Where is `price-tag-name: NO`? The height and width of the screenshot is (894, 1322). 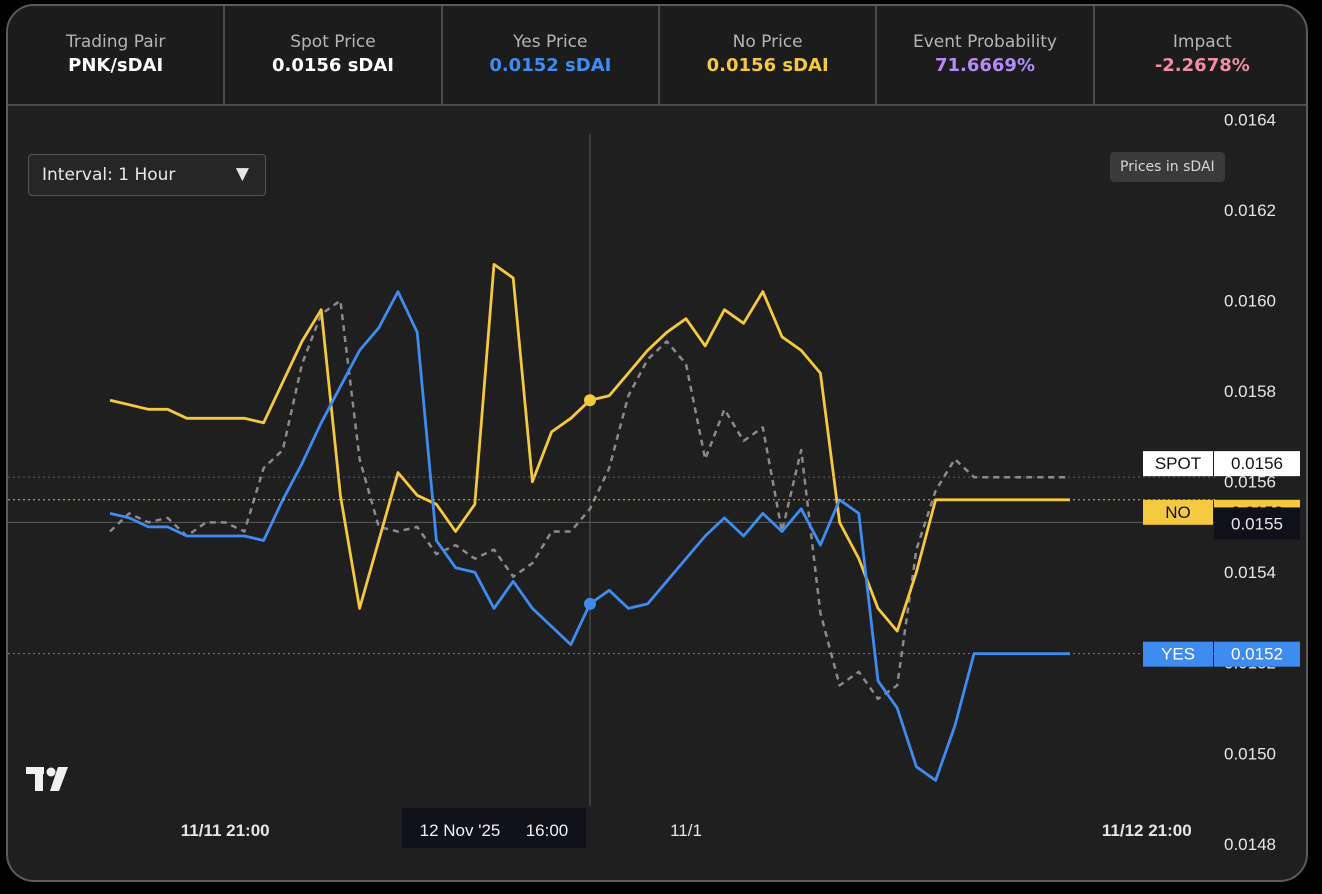 price-tag-name: NO is located at coordinates (1178, 512).